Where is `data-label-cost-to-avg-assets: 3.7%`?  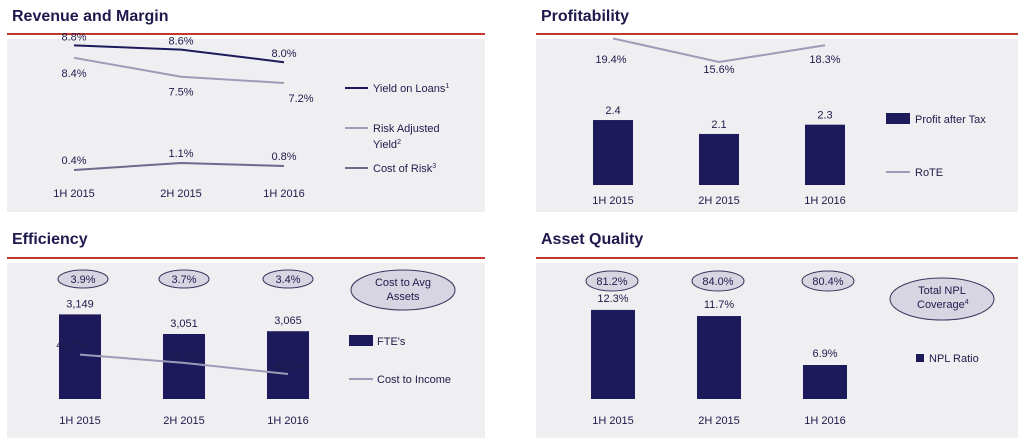 data-label-cost-to-avg-assets: 3.7% is located at coordinates (183, 280).